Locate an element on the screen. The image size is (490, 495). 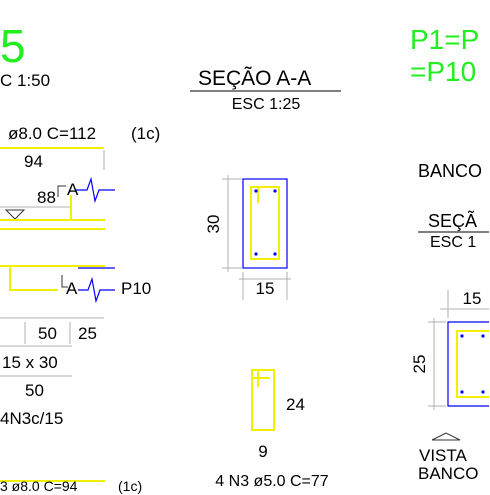
bank-label: BANCO is located at coordinates (450, 171).